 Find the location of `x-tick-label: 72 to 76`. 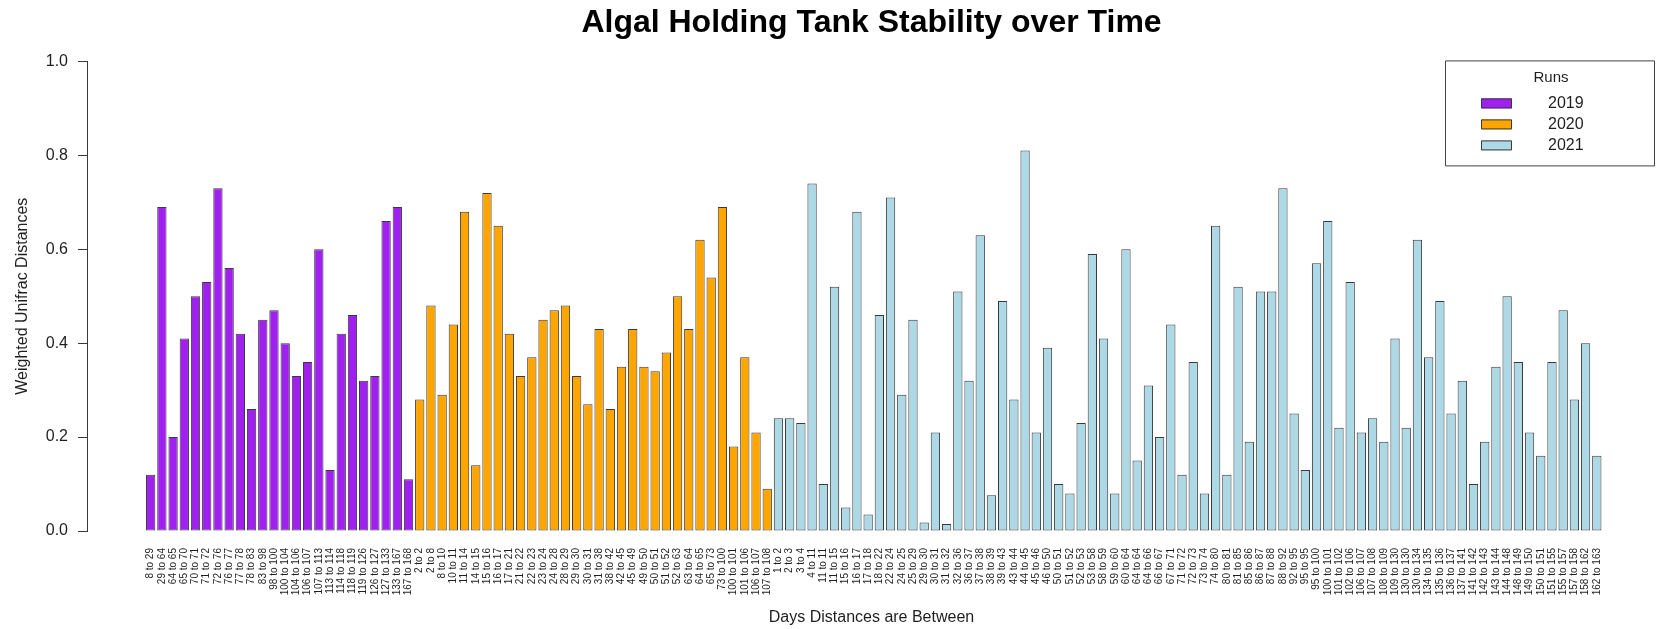

x-tick-label: 72 to 76 is located at coordinates (217, 566).